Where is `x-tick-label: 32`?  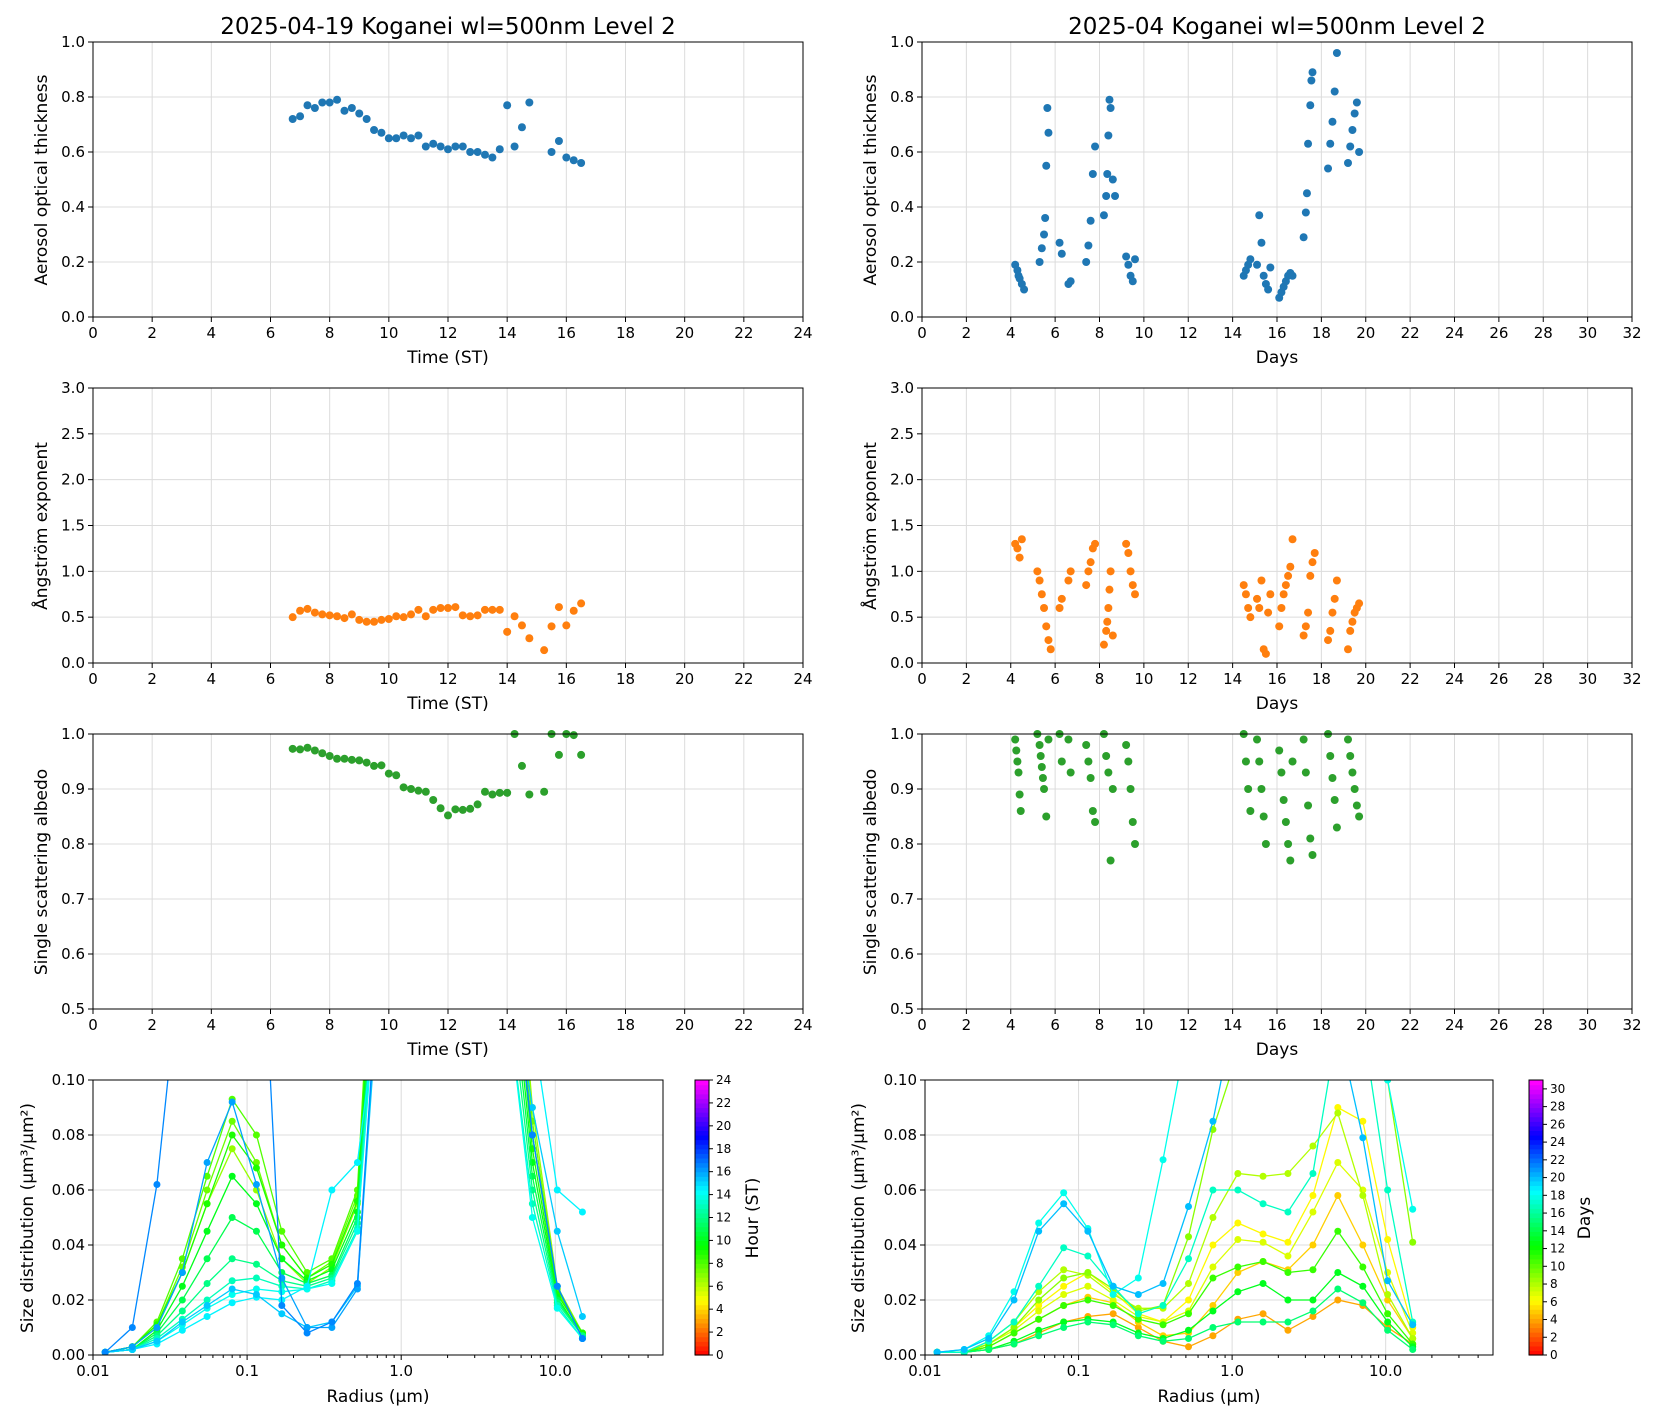 x-tick-label: 32 is located at coordinates (1631, 679).